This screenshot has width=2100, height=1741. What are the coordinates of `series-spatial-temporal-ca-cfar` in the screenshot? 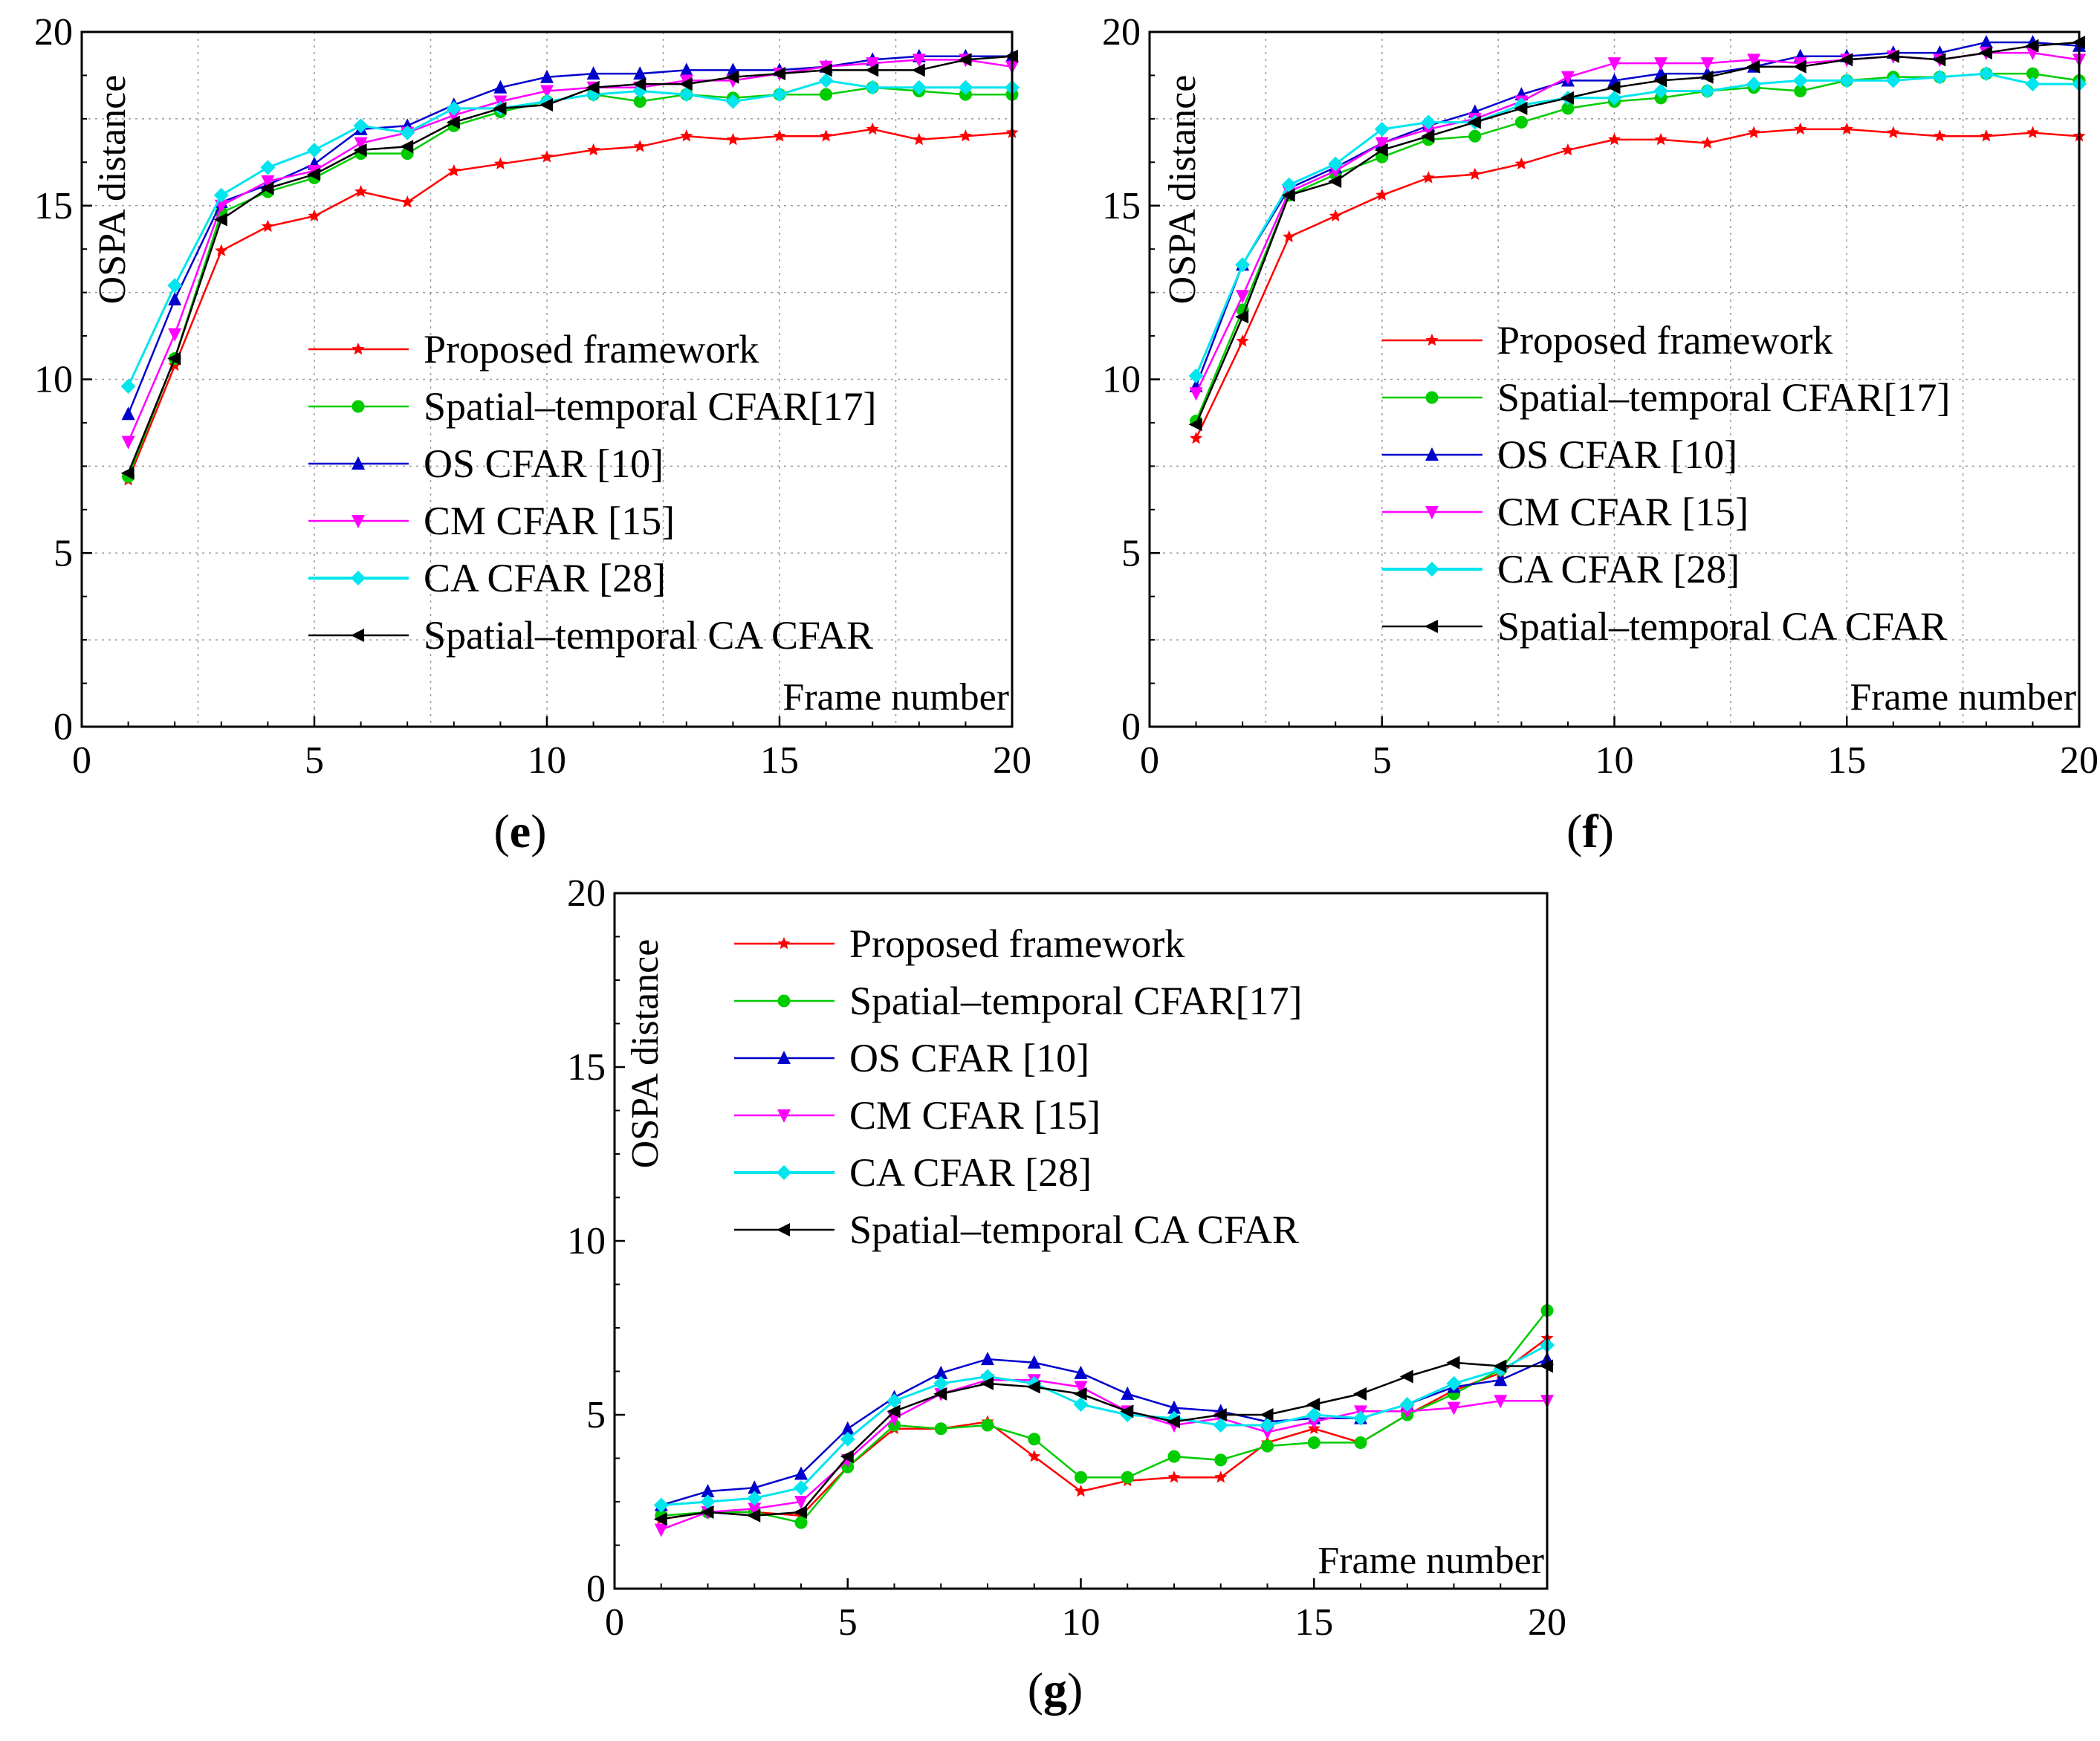 It's located at (1636, 234).